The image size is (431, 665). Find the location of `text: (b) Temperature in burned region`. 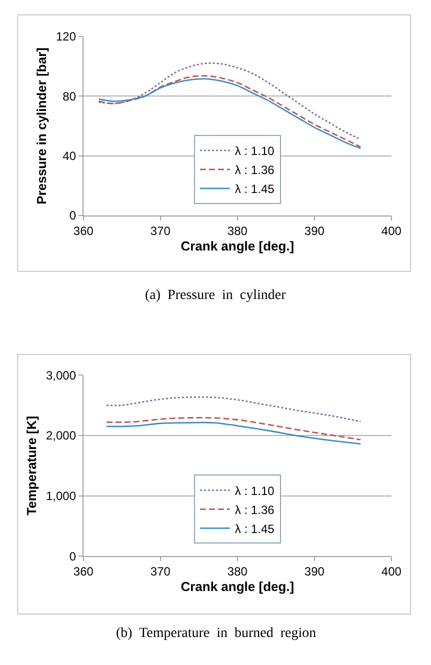

text: (b) Temperature in burned region is located at coordinates (216, 633).